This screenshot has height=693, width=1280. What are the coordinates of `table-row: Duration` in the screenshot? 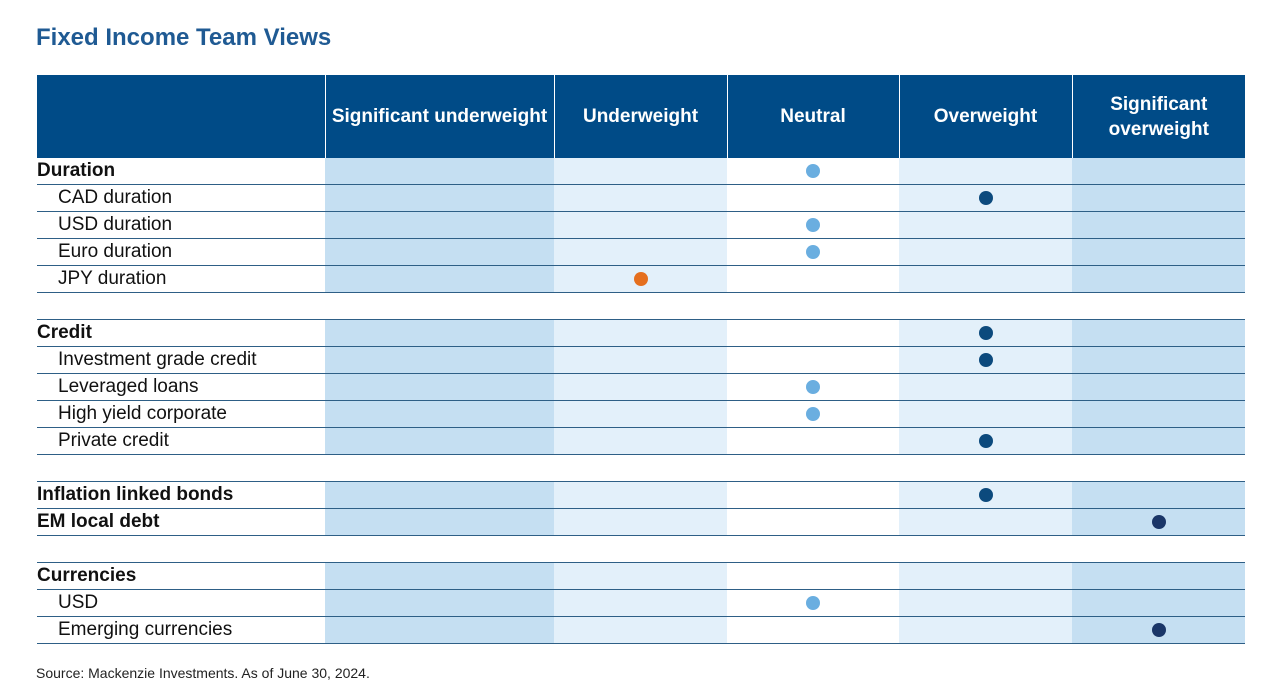 It's located at (641, 171).